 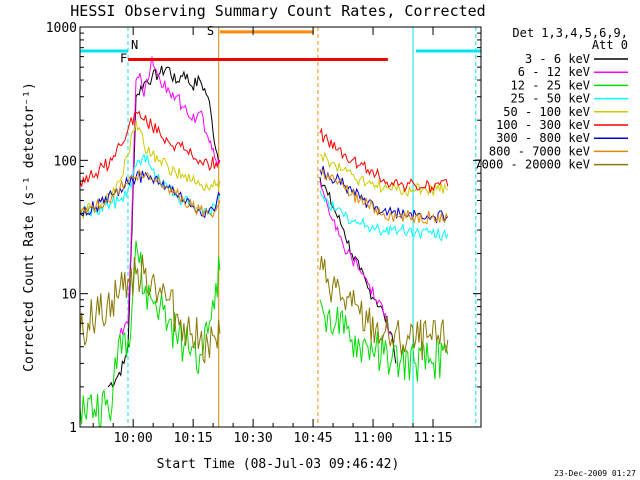 What do you see at coordinates (69, 295) in the screenshot?
I see `y-tick-label-2: 10` at bounding box center [69, 295].